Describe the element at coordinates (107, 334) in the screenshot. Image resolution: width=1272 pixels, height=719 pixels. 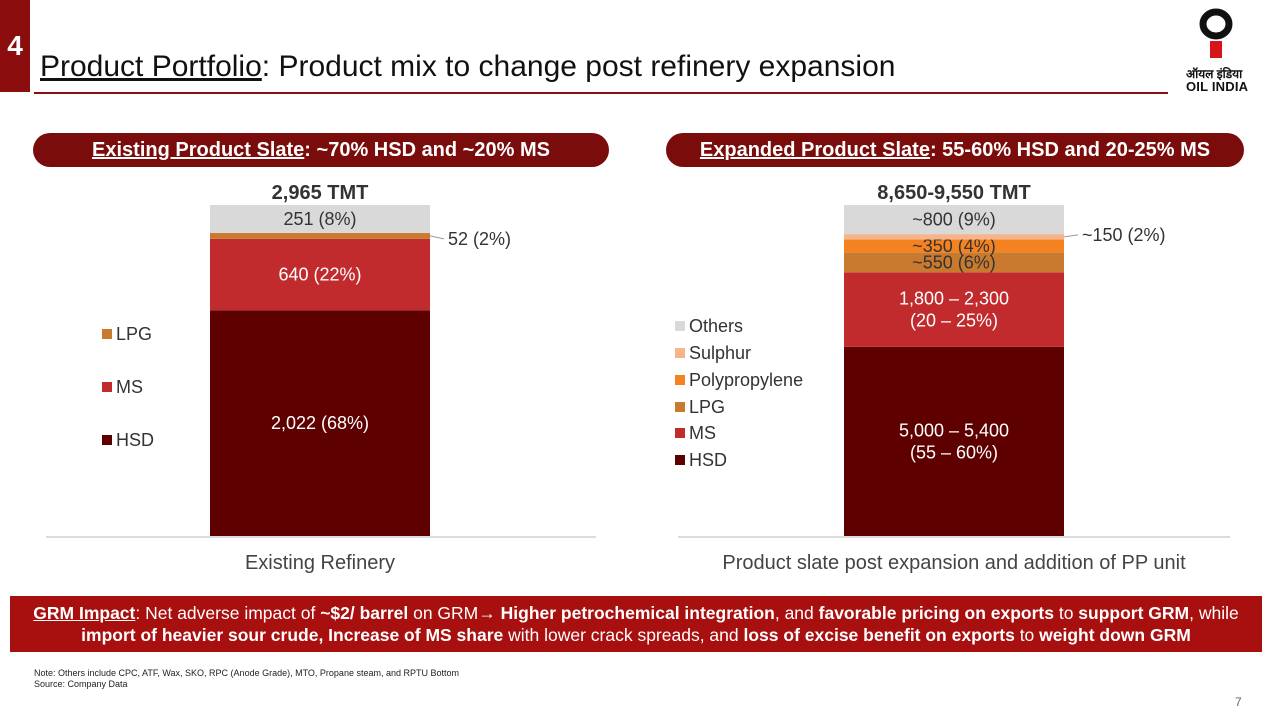
I see `existing-legend-swatch-lpg` at that location.